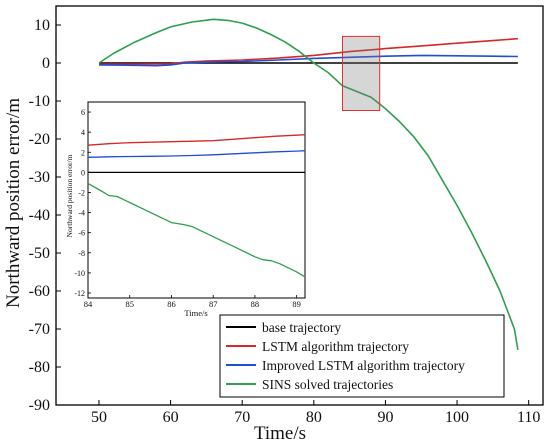 The height and width of the screenshot is (443, 550). Describe the element at coordinates (46, 63) in the screenshot. I see `y-tick-label: 0` at that location.